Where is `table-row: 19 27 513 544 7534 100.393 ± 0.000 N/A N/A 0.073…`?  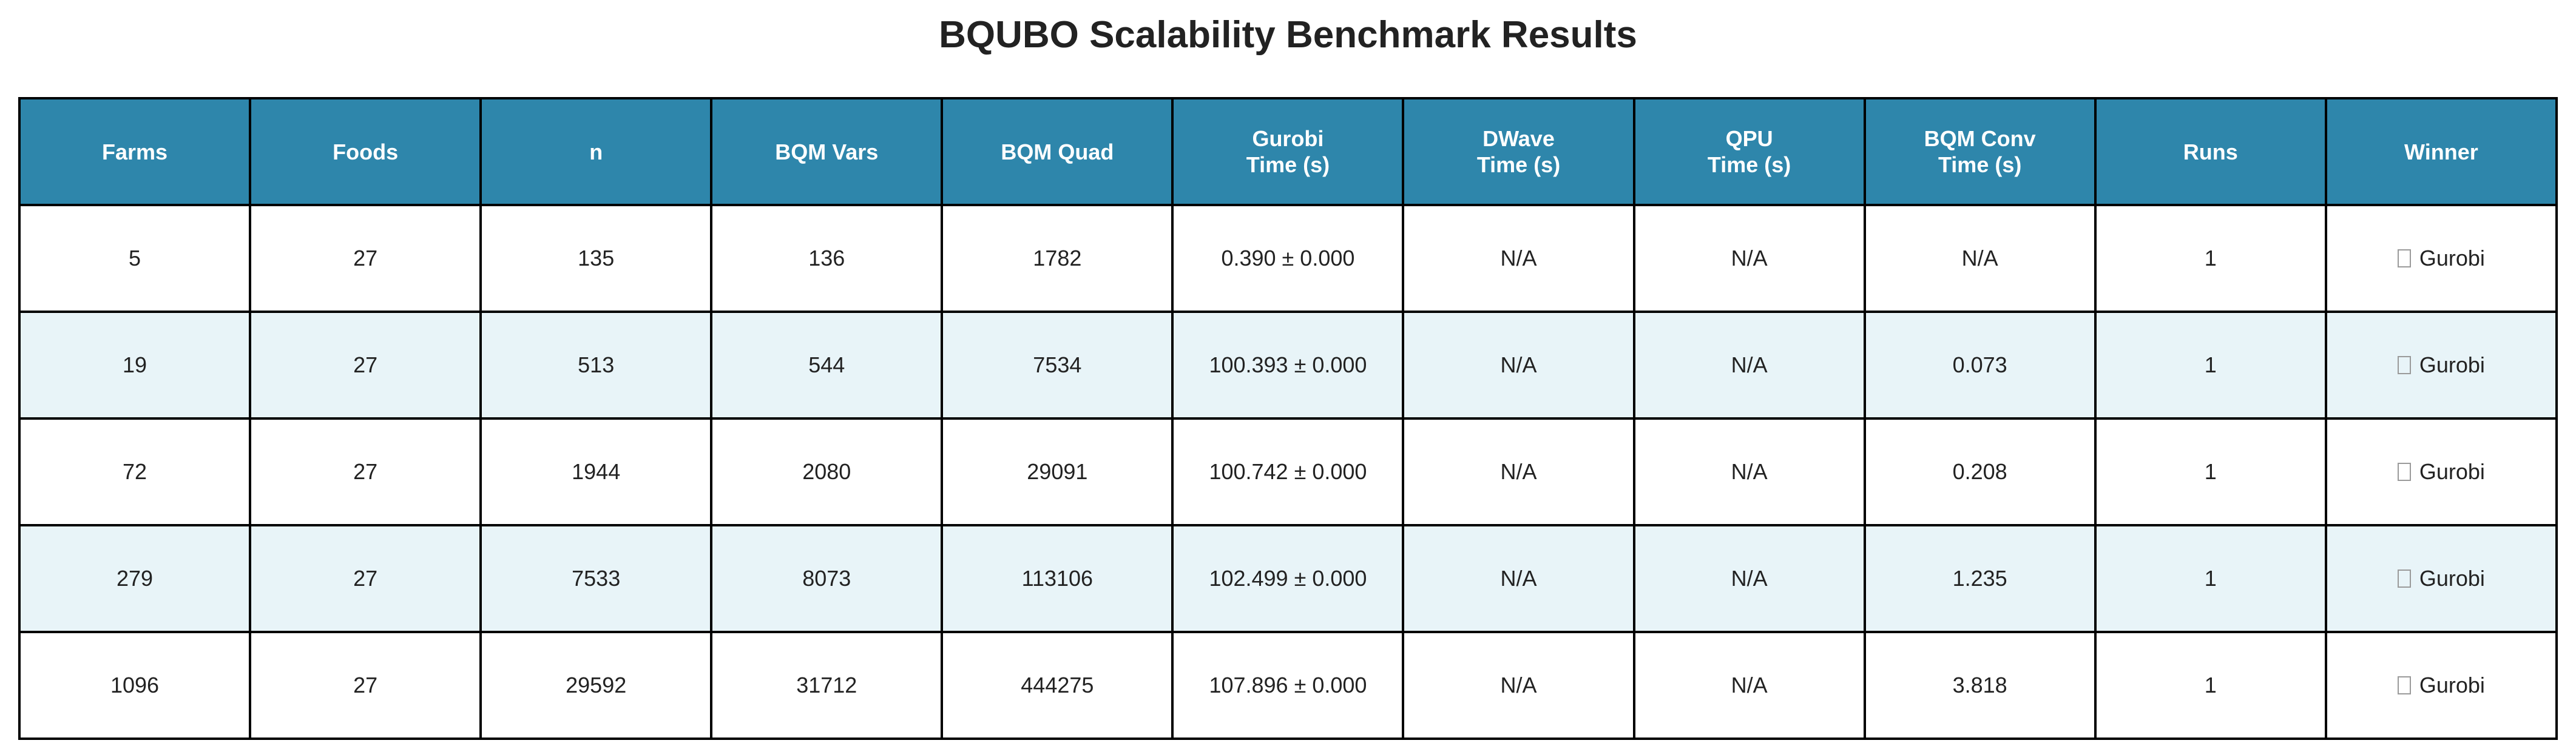 table-row: 19 27 513 544 7534 100.393 ± 0.000 N/A N/A 0.073… is located at coordinates (1288, 365).